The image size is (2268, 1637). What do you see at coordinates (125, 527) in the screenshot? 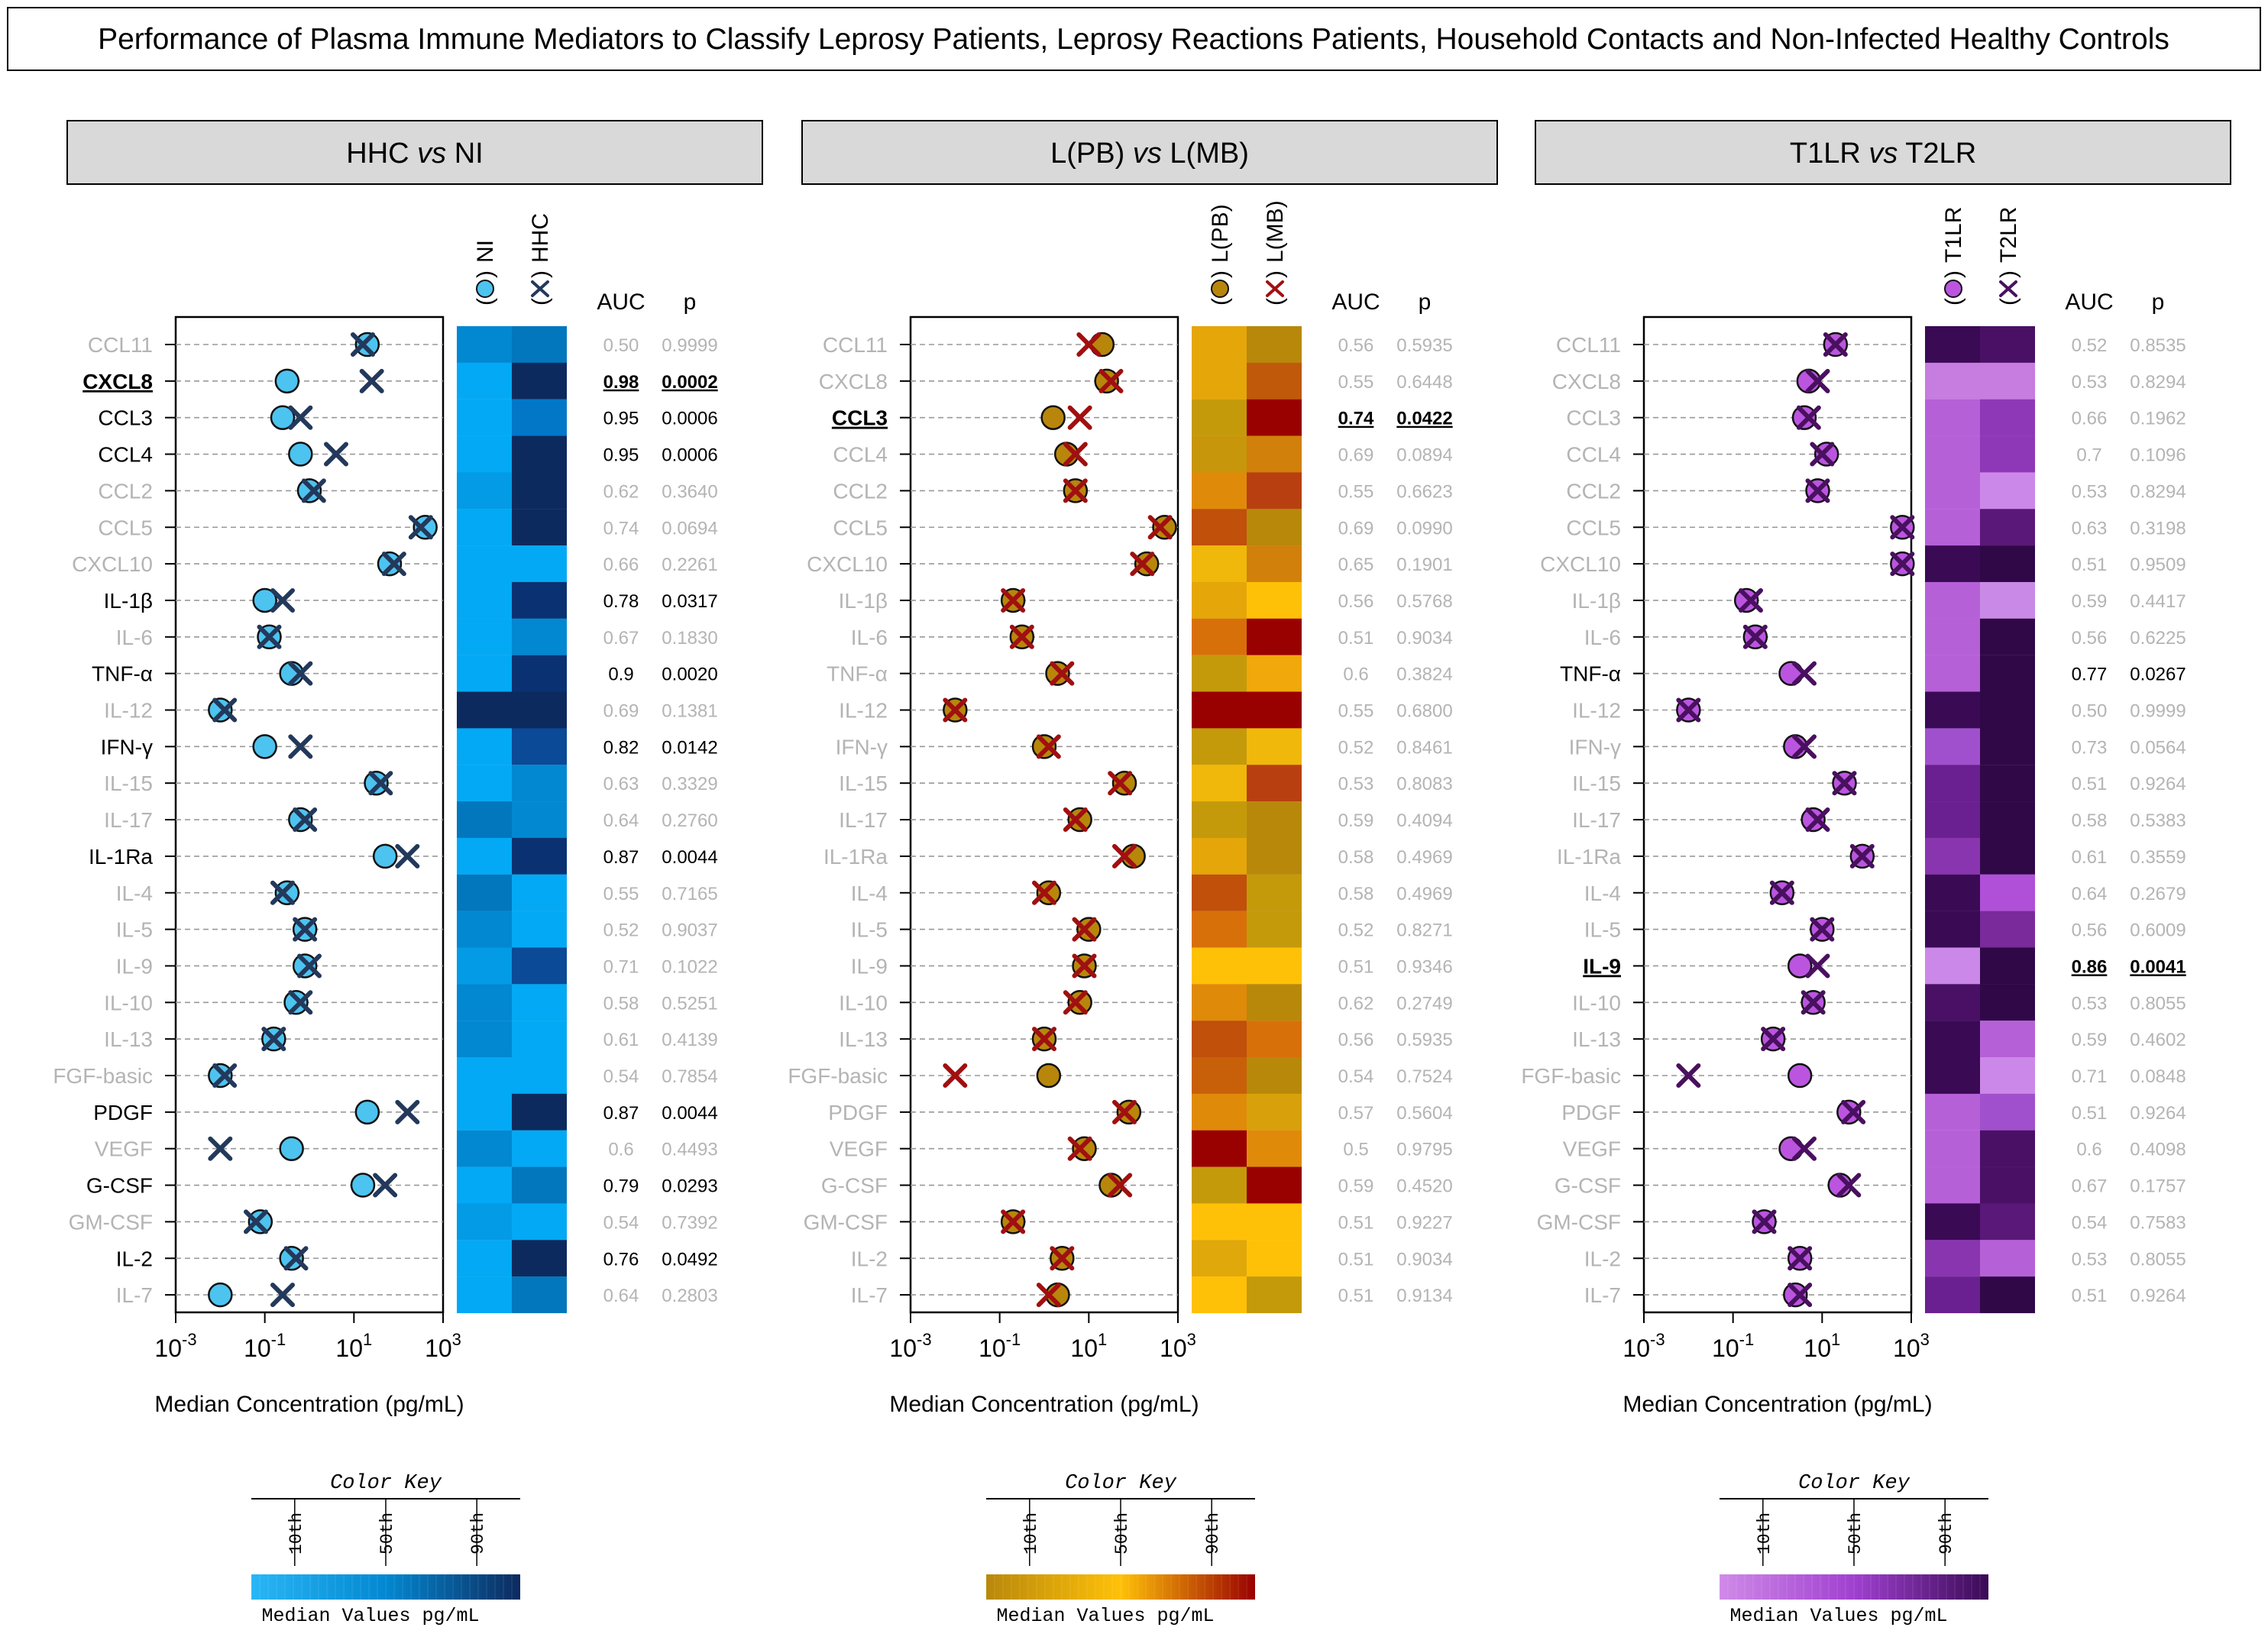
I see `cytokine-label: CCL5` at bounding box center [125, 527].